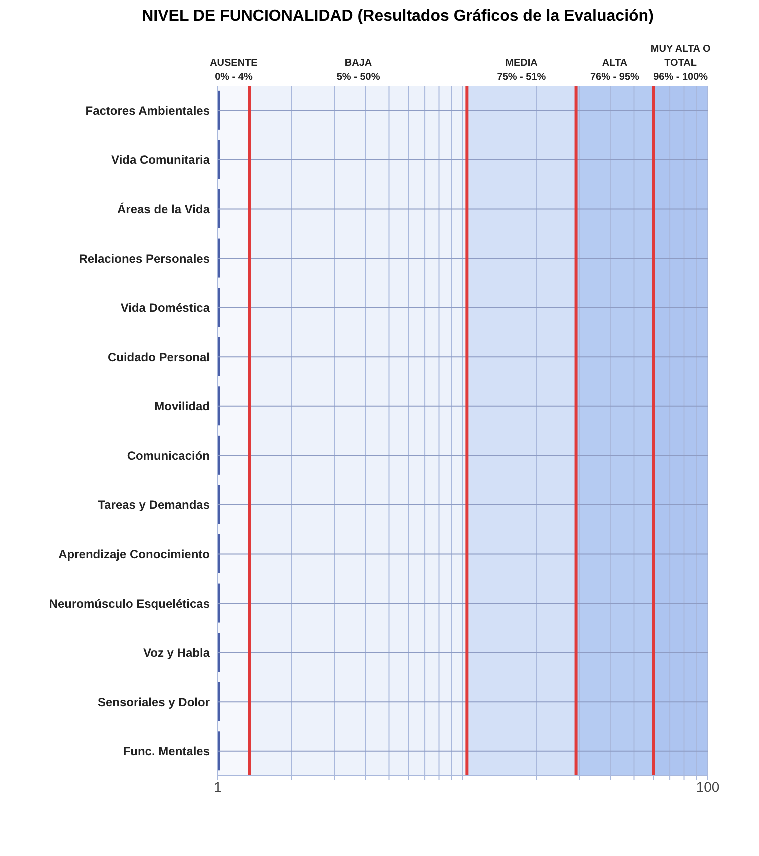 Image resolution: width=759 pixels, height=856 pixels. What do you see at coordinates (161, 160) in the screenshot?
I see `y-tick-label: Vida Comunitaria` at bounding box center [161, 160].